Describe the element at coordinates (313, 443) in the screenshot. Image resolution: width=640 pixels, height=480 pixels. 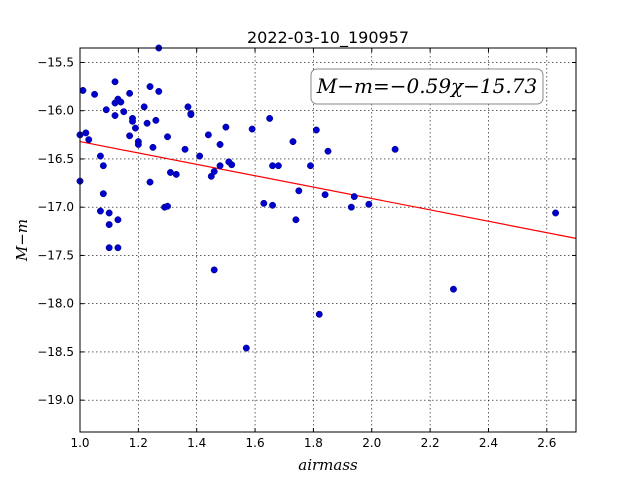
I see `x-tick-label: 1.8` at that location.